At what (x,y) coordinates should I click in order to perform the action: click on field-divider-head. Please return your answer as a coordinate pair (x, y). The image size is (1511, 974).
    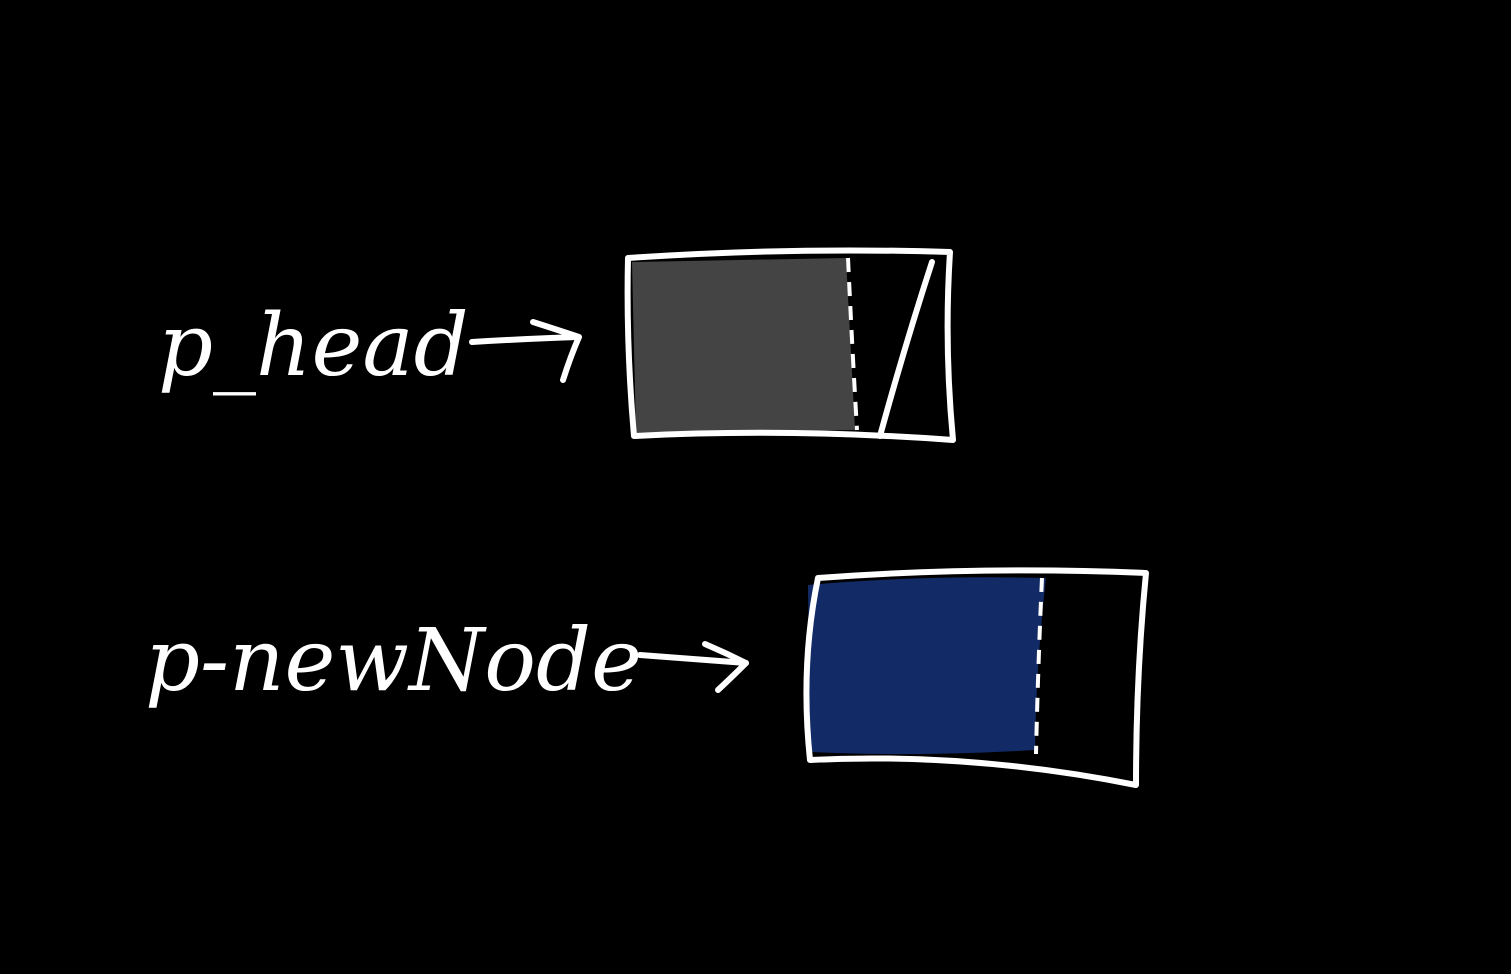
    Looking at the image, I should click on (852, 344).